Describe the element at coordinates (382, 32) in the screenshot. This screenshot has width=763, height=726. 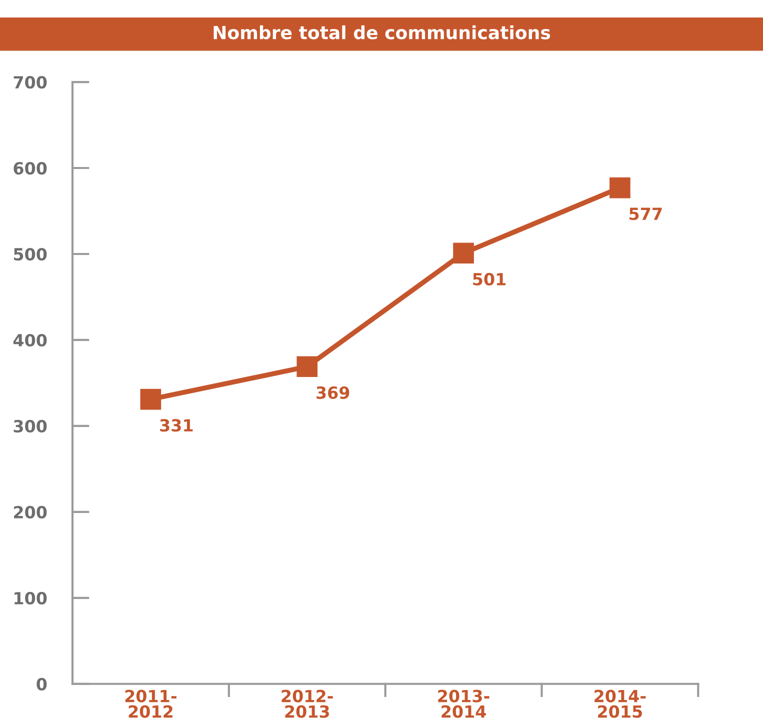
I see `chart-title: Nombre total de communications` at that location.